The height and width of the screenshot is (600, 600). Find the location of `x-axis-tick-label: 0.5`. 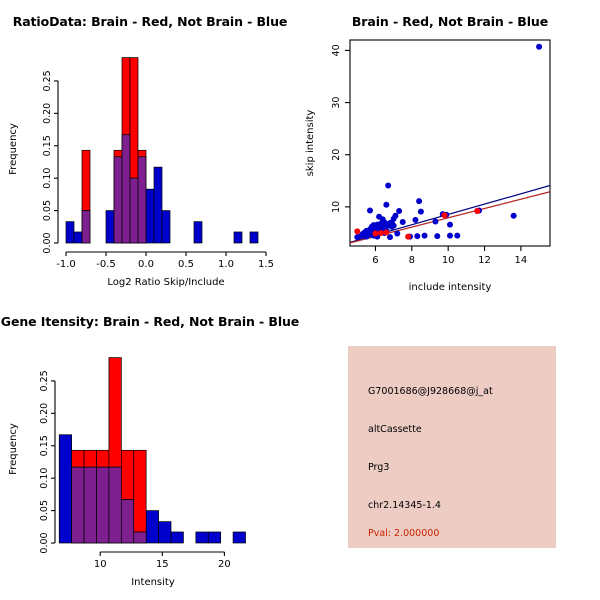

x-axis-tick-label: 0.5 is located at coordinates (186, 264).